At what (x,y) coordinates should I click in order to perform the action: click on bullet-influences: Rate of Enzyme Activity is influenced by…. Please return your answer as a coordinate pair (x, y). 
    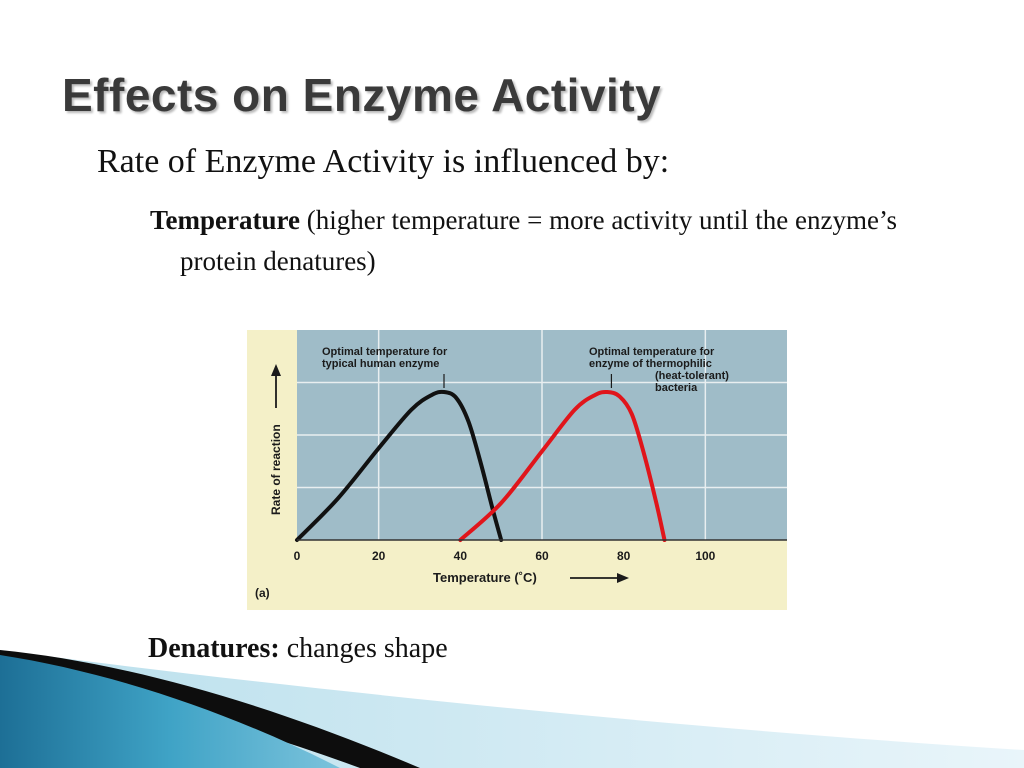
    Looking at the image, I should click on (383, 161).